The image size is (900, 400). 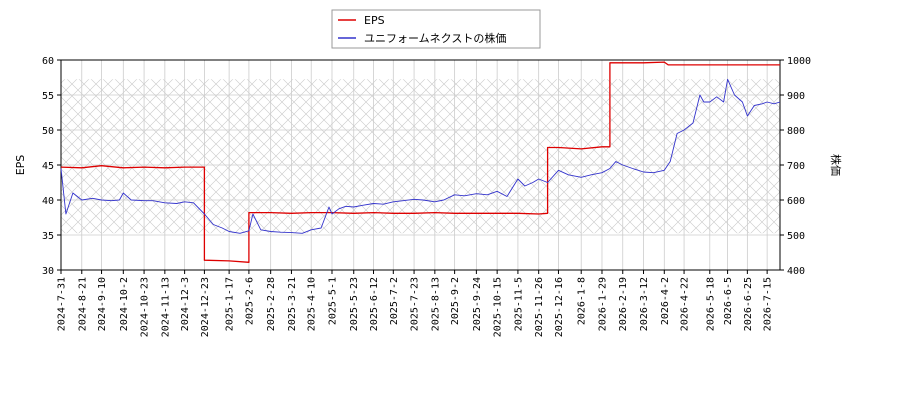 I want to click on y-right-tick-label: 700, so click(x=796, y=166).